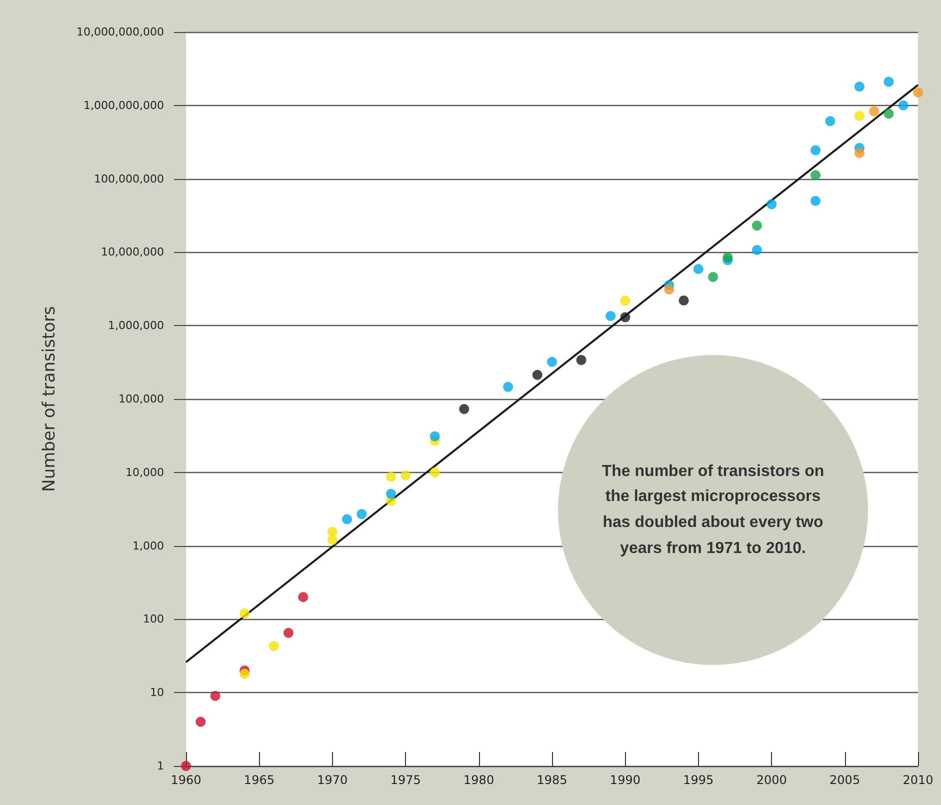 Image resolution: width=941 pixels, height=805 pixels. Describe the element at coordinates (259, 780) in the screenshot. I see `x-tick-label: 1965` at that location.